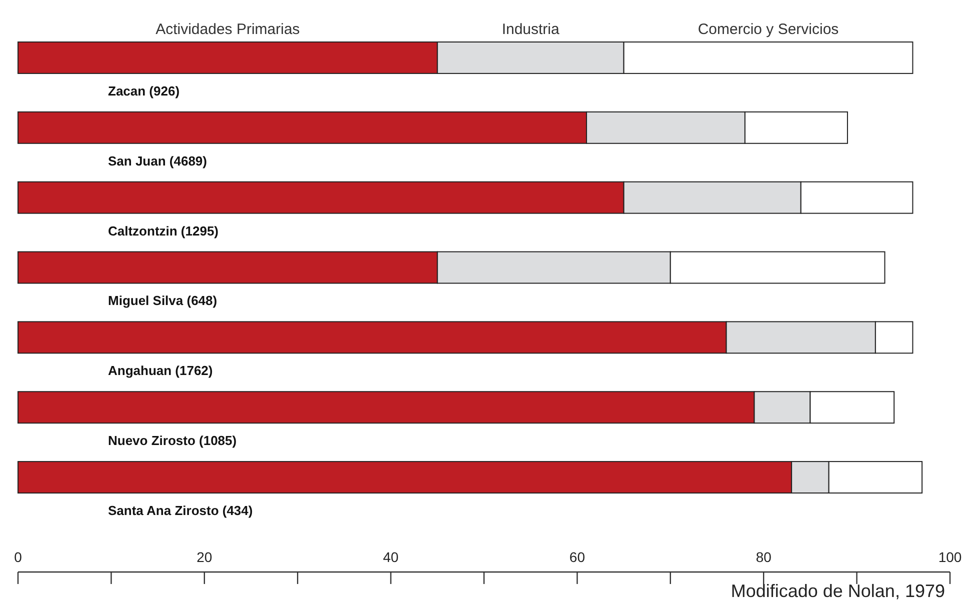 Image resolution: width=969 pixels, height=605 pixels. Describe the element at coordinates (577, 557) in the screenshot. I see `x-tick-label: 60` at that location.